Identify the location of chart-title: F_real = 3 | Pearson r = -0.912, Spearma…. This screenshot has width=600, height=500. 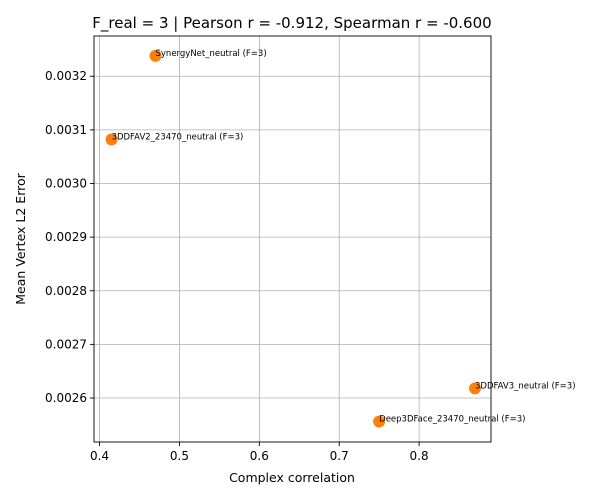
(291, 23).